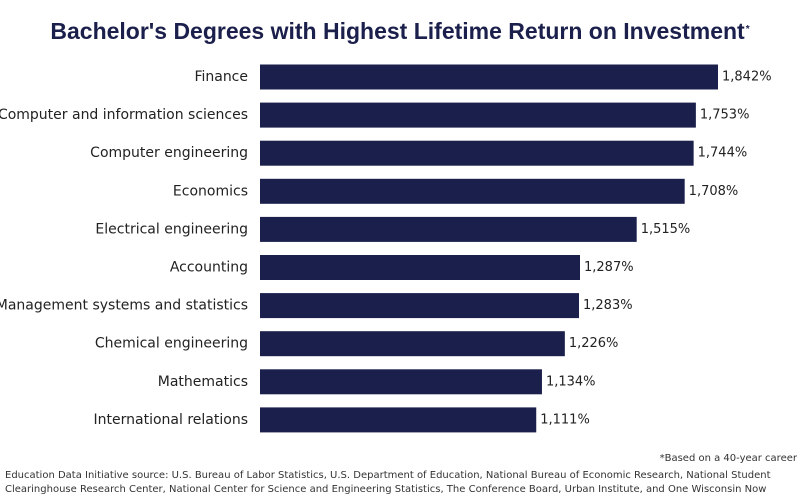 Image resolution: width=800 pixels, height=500 pixels. I want to click on category-label: Finance, so click(221, 77).